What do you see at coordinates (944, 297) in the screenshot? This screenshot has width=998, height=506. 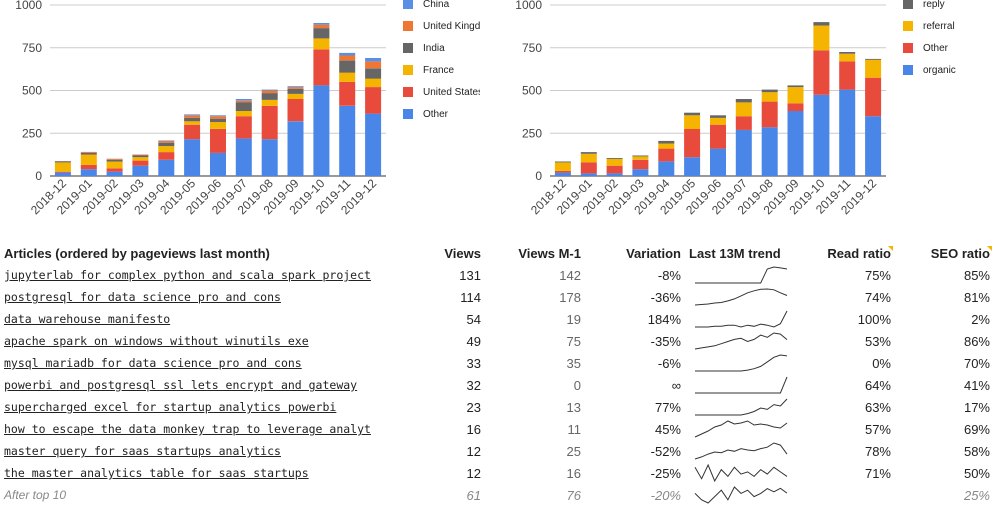 I see `seo-ratio-value: 81%` at bounding box center [944, 297].